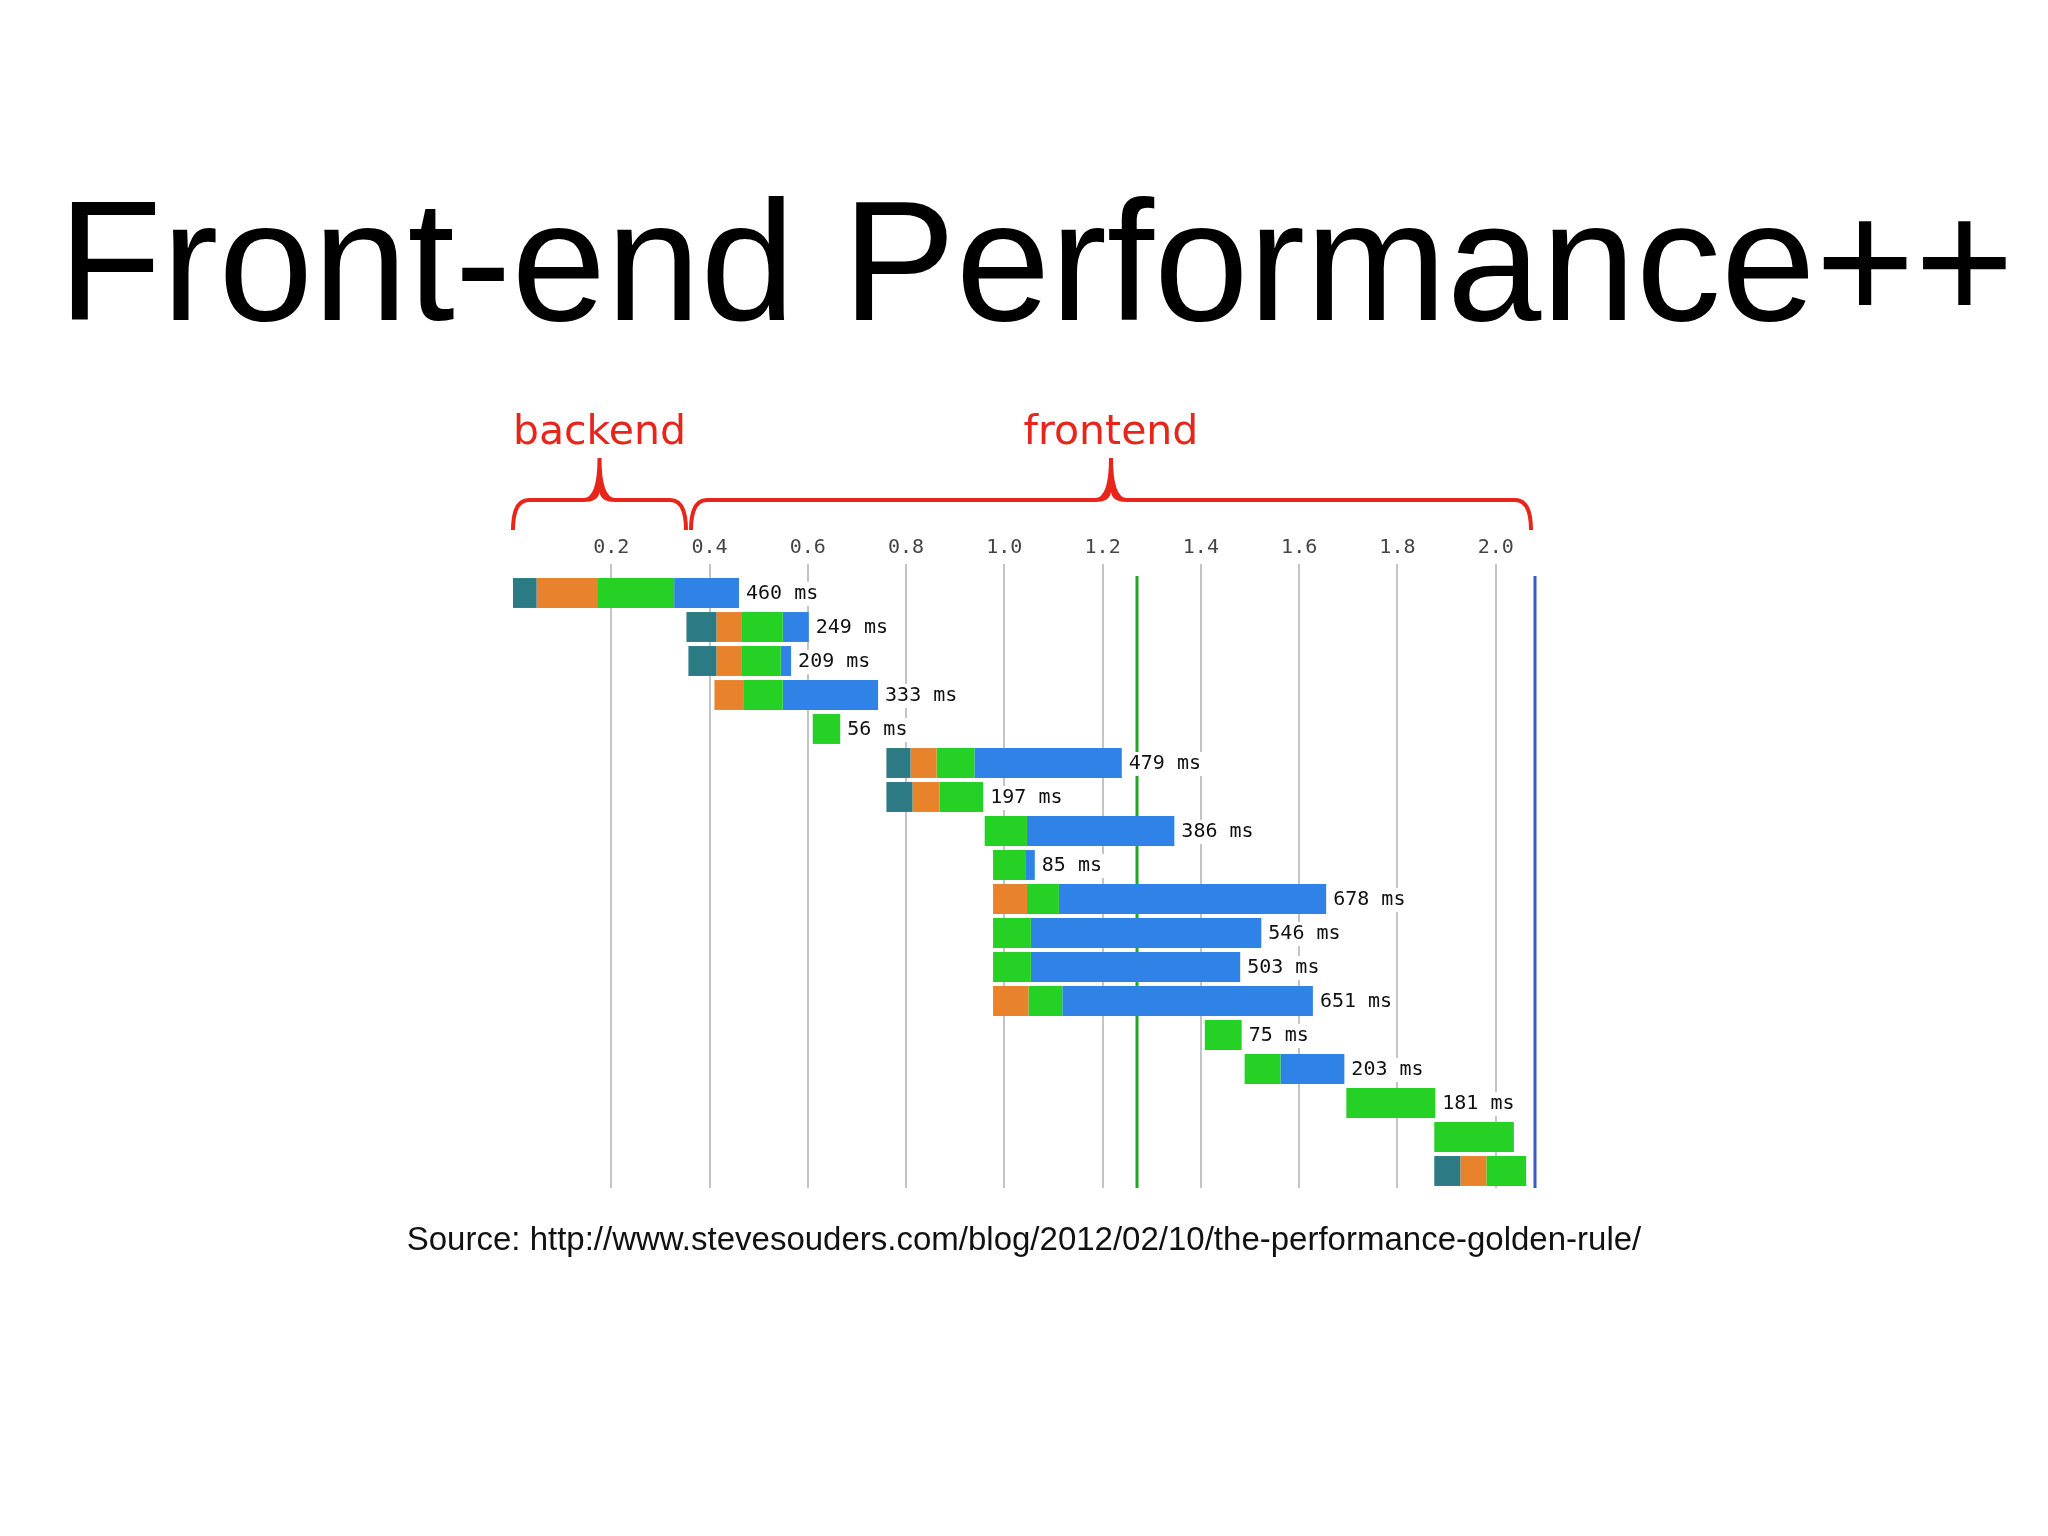  I want to click on chart-title: Front-end Performance++, so click(1036, 261).